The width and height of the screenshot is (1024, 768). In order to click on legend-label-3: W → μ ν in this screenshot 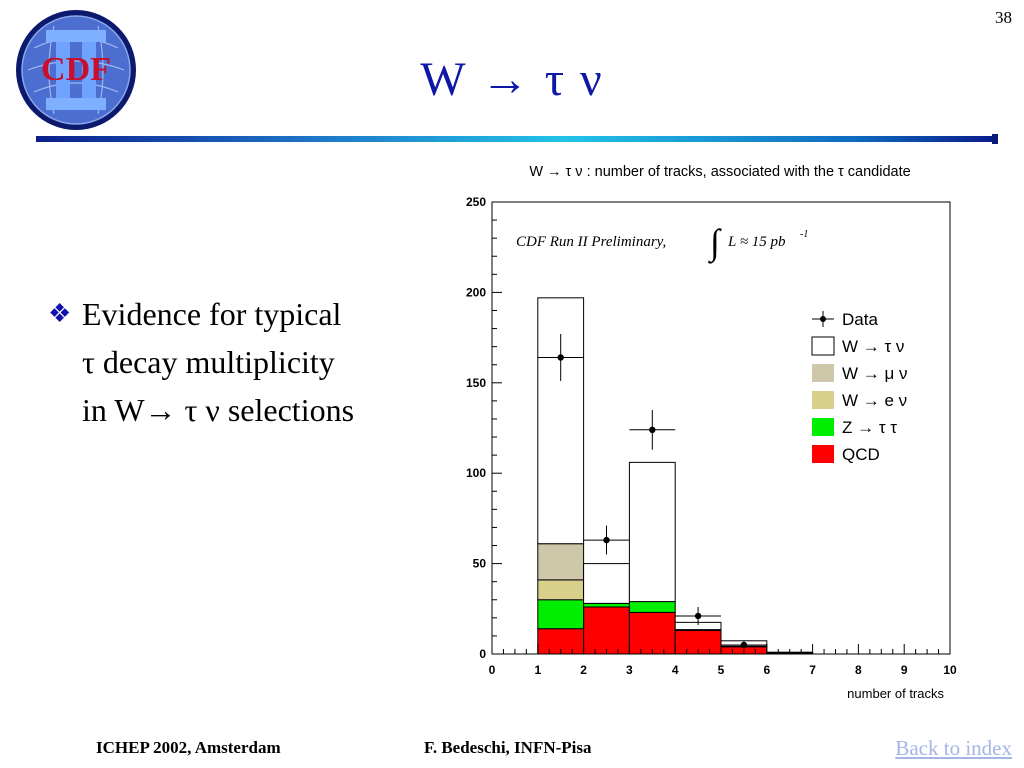, I will do `click(875, 373)`.